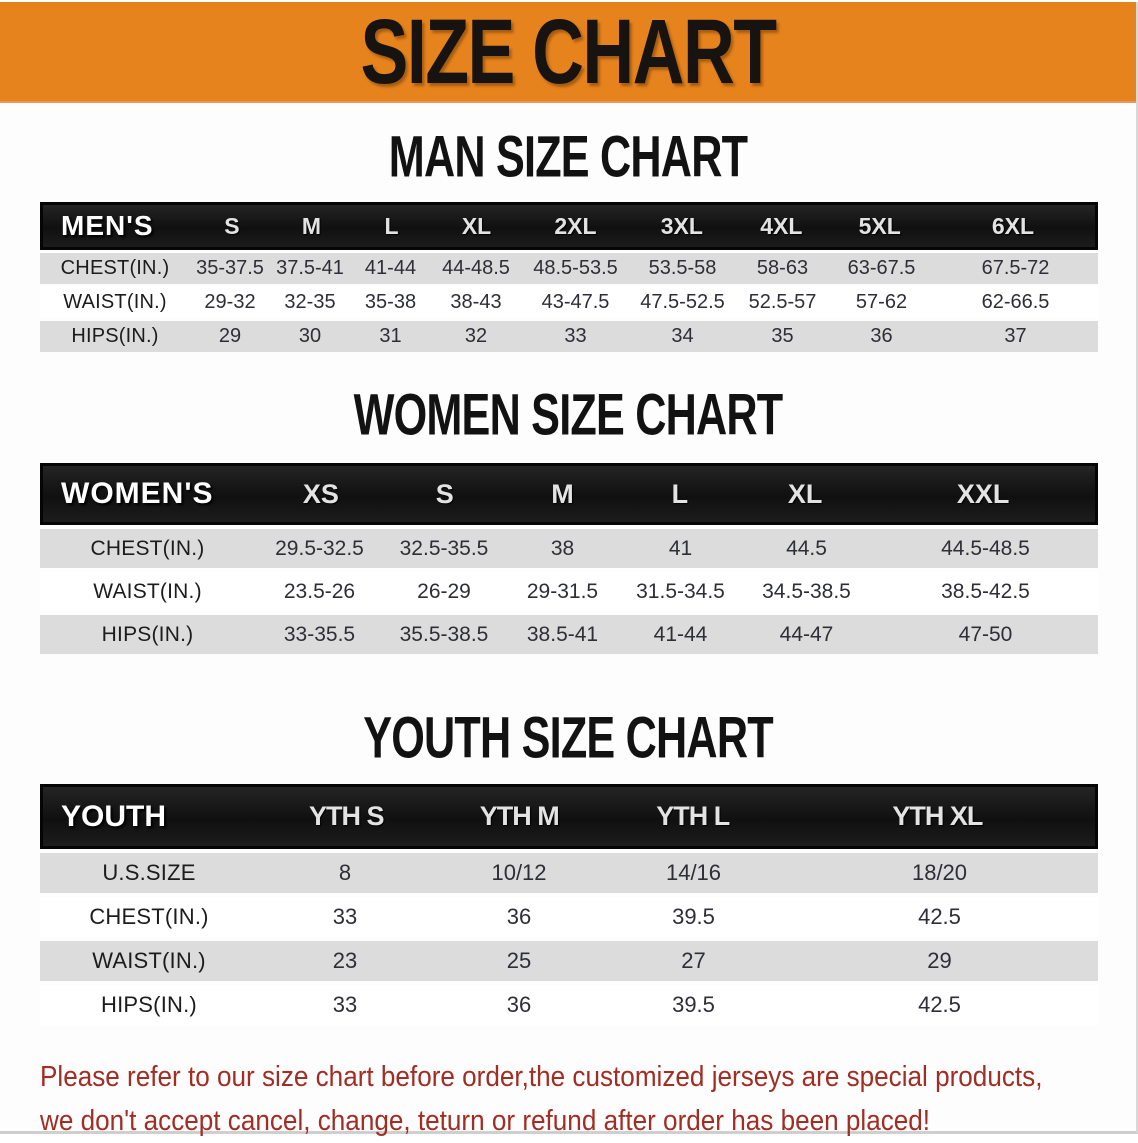  Describe the element at coordinates (1015, 336) in the screenshot. I see `value-cell: 37` at that location.